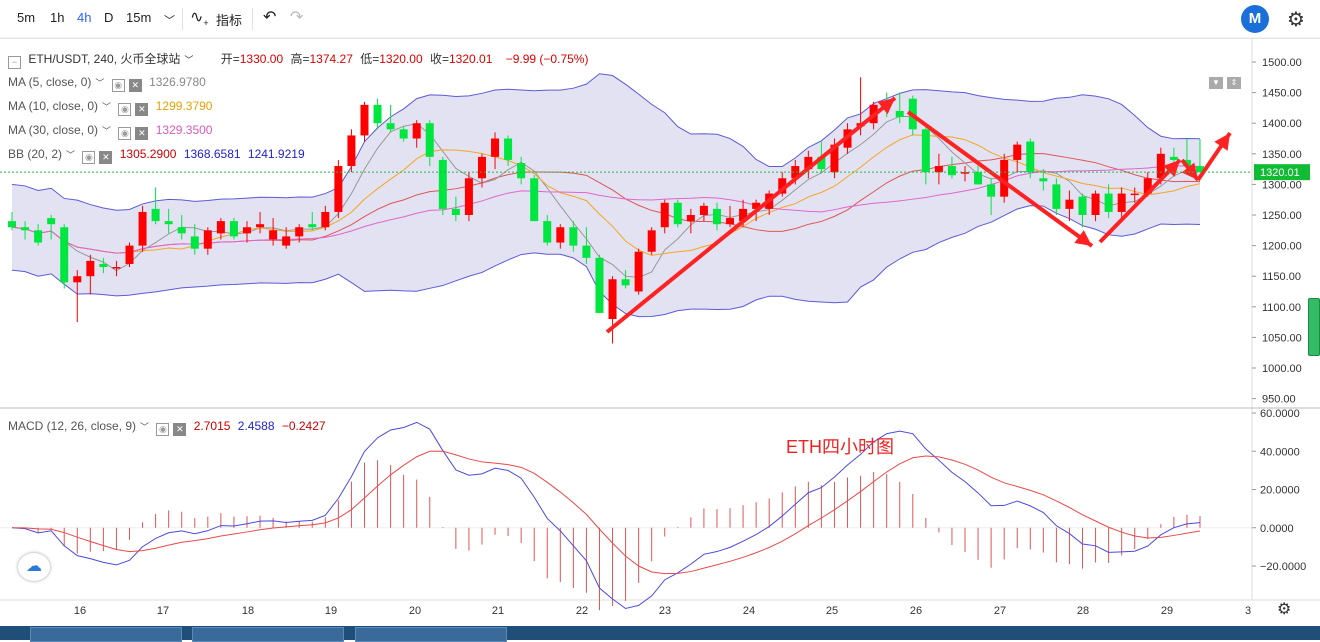 This screenshot has height=642, width=1320. Describe the element at coordinates (1282, 94) in the screenshot. I see `price-tick-label: 1450.00` at that location.